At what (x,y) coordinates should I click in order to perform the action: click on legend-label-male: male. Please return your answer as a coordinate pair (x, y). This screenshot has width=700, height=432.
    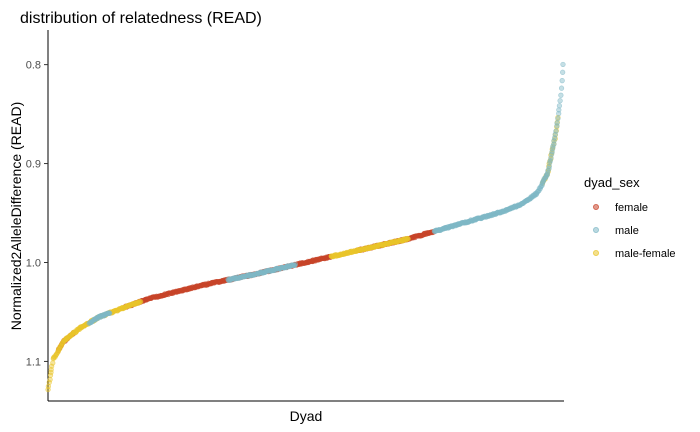
    Looking at the image, I should click on (627, 231).